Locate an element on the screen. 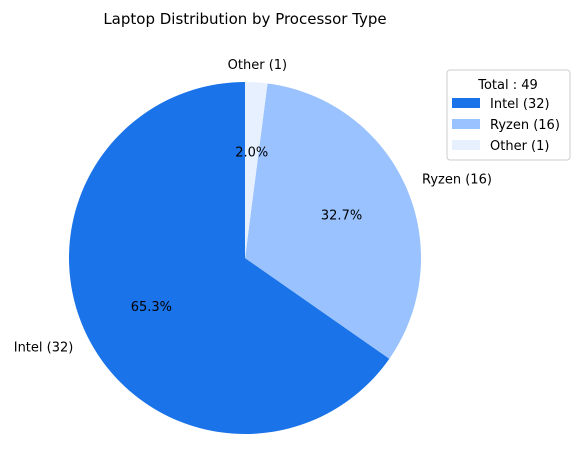 The height and width of the screenshot is (460, 580). percent-labels: 65.3% 32.7% 2.0% is located at coordinates (246, 230).